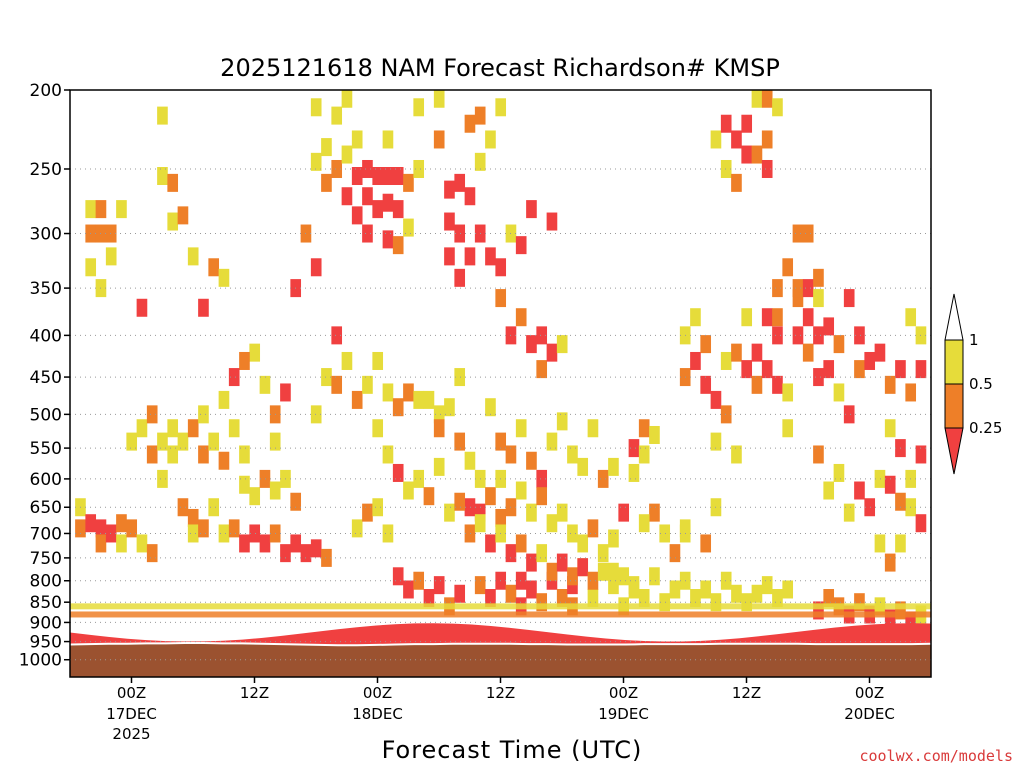 This screenshot has width=1024, height=768. I want to click on source-credit: coolwx.com/models, so click(936, 756).